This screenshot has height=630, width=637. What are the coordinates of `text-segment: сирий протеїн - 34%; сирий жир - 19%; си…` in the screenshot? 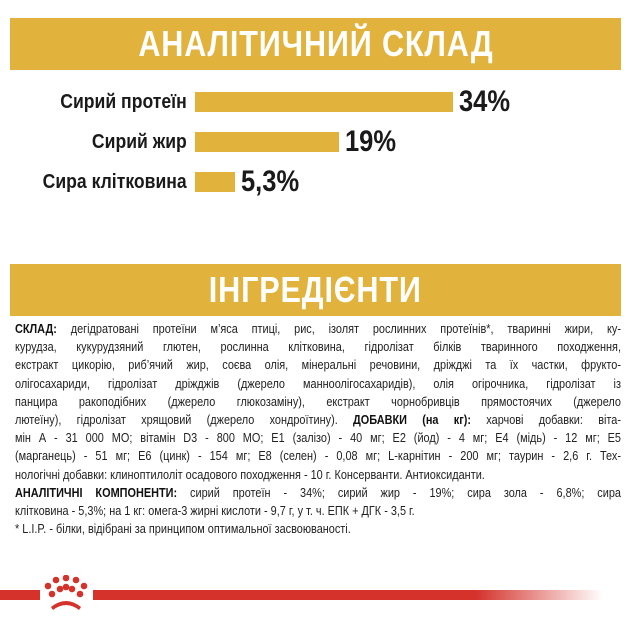 It's located at (405, 492).